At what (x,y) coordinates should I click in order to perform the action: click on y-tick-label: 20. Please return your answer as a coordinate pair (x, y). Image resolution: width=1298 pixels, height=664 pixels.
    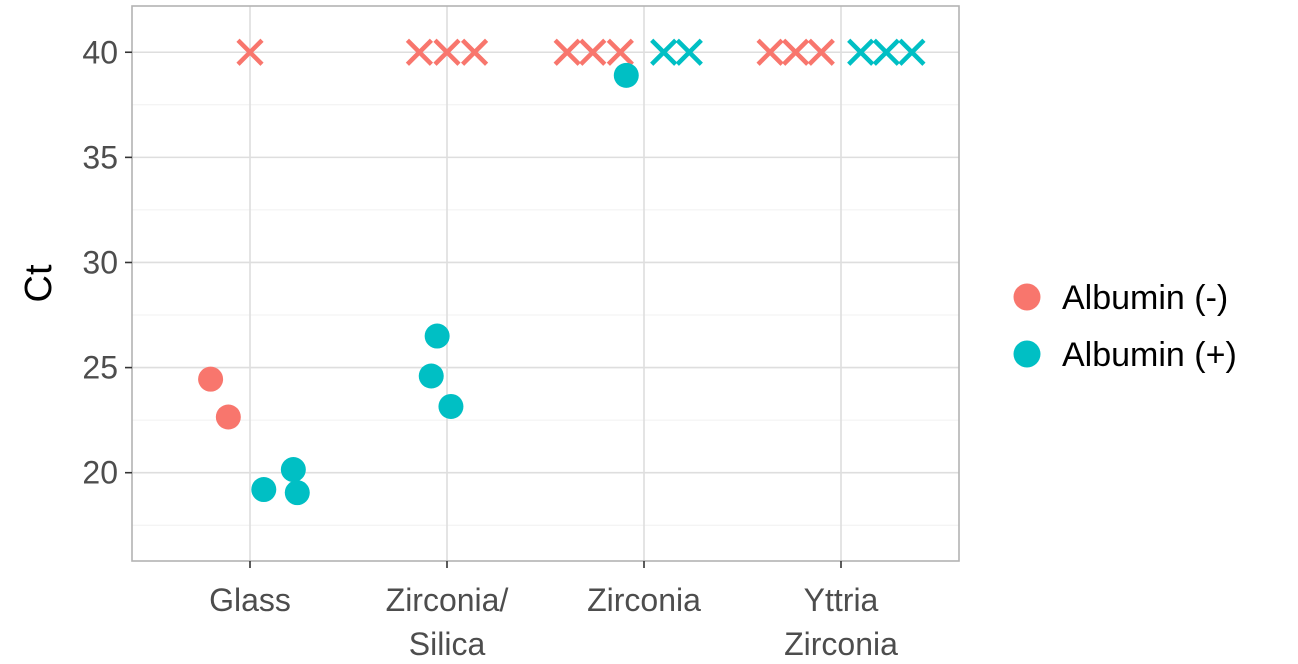
    Looking at the image, I should click on (100, 473).